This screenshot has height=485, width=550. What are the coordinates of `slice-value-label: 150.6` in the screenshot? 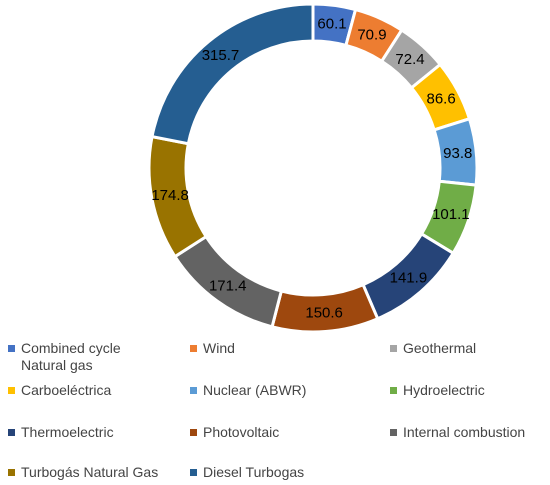 It's located at (324, 313).